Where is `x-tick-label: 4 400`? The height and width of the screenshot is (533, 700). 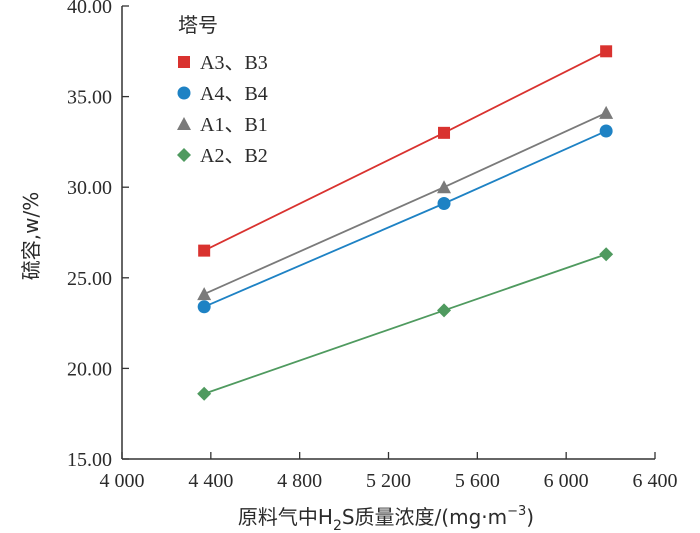
x-tick-label: 4 400 is located at coordinates (210, 481).